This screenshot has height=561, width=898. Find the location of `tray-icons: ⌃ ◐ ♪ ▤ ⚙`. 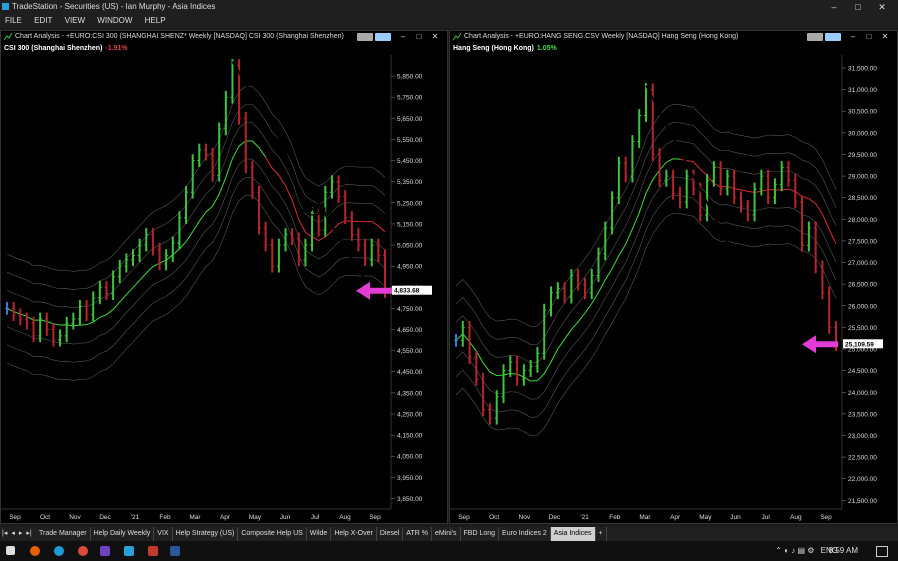

tray-icons: ⌃ ◐ ♪ ▤ ⚙ is located at coordinates (795, 550).